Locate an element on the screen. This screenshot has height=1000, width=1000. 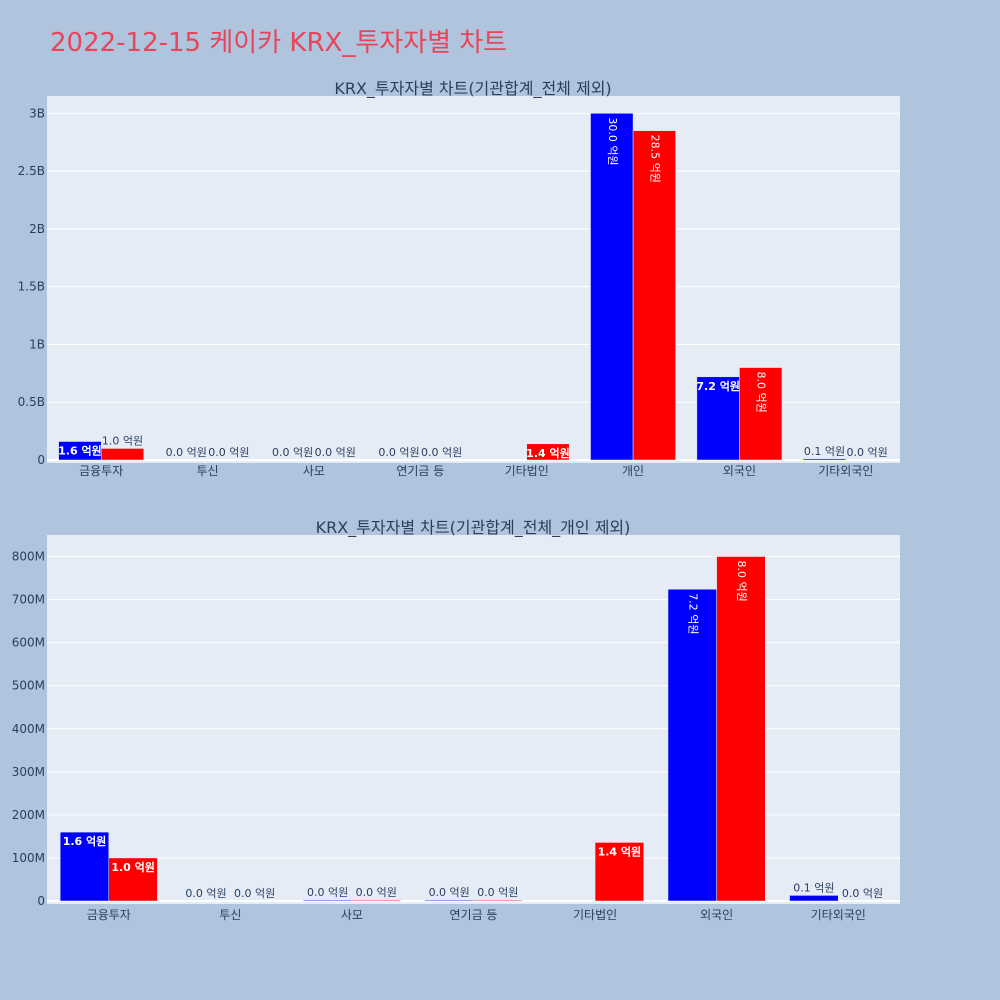
data-label: 28.5 억원 is located at coordinates (654, 159).